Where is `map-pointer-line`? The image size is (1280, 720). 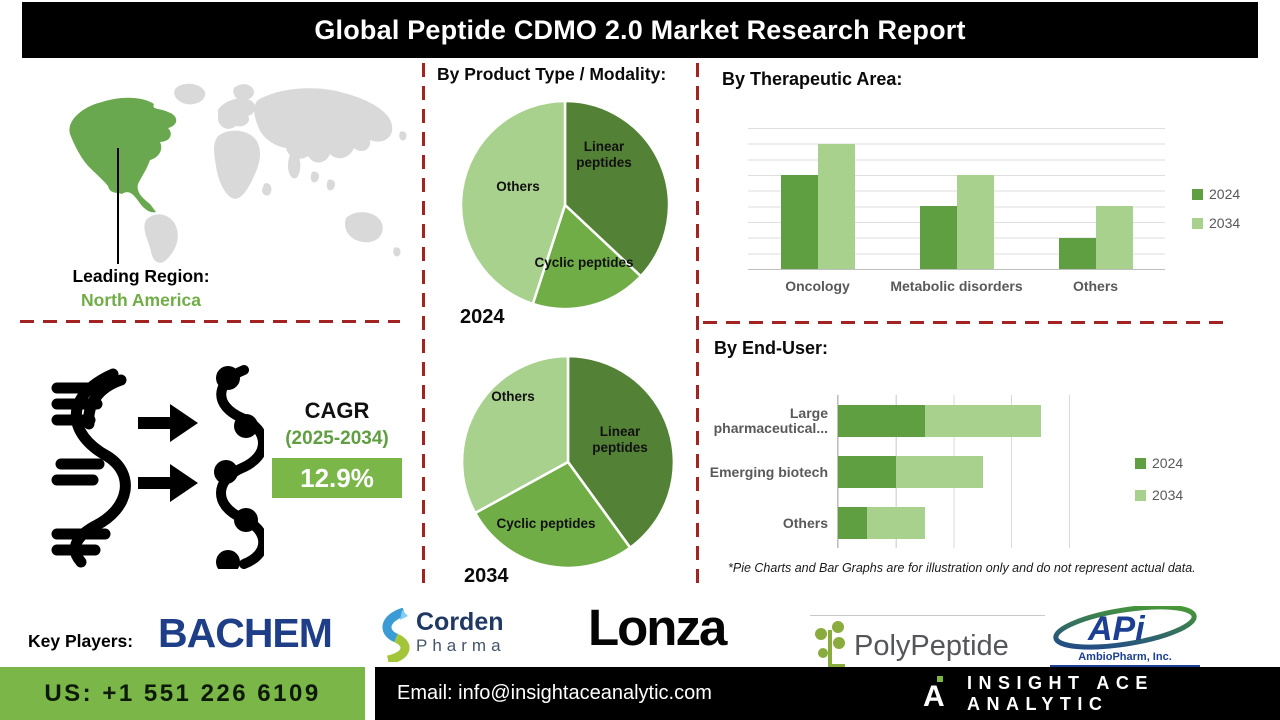 map-pointer-line is located at coordinates (118, 206).